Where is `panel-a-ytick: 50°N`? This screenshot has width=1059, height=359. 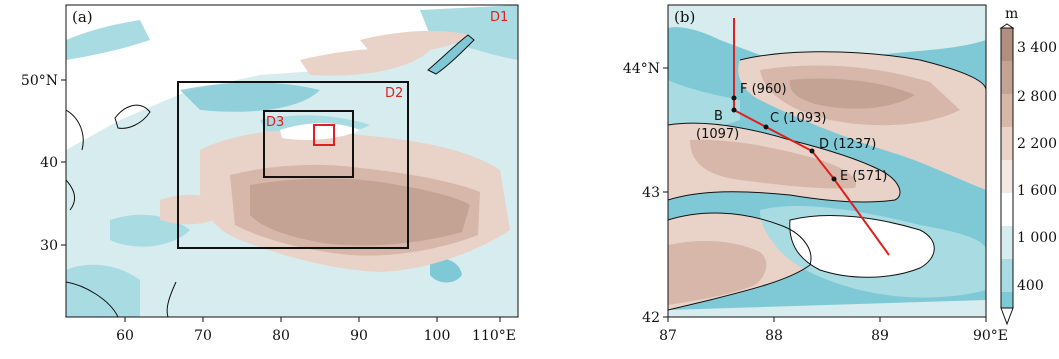
panel-a-ytick: 50°N is located at coordinates (39, 81).